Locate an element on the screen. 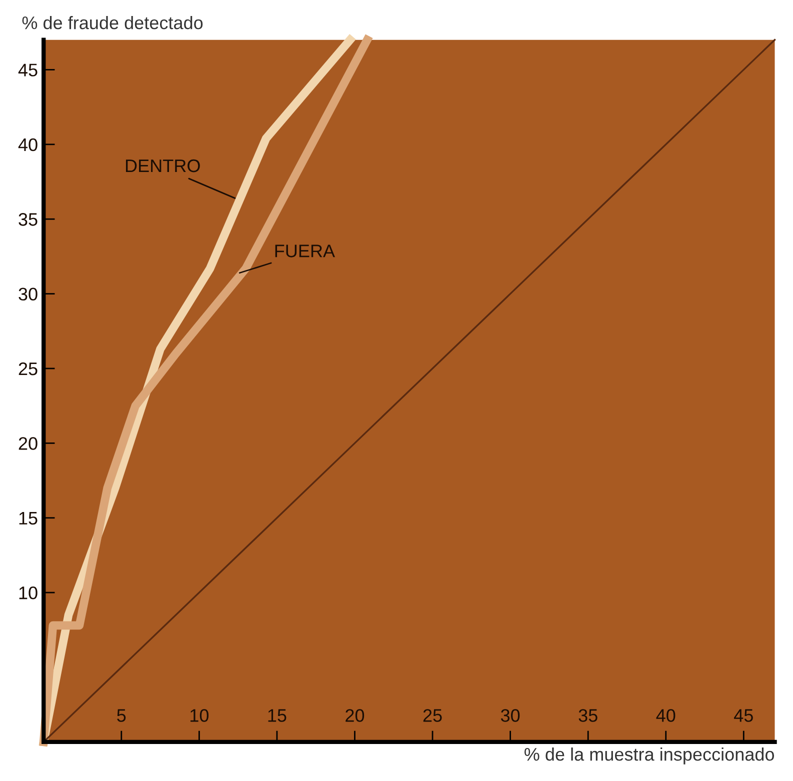 Image resolution: width=793 pixels, height=781 pixels. y-tick-label: 25 is located at coordinates (28, 369).